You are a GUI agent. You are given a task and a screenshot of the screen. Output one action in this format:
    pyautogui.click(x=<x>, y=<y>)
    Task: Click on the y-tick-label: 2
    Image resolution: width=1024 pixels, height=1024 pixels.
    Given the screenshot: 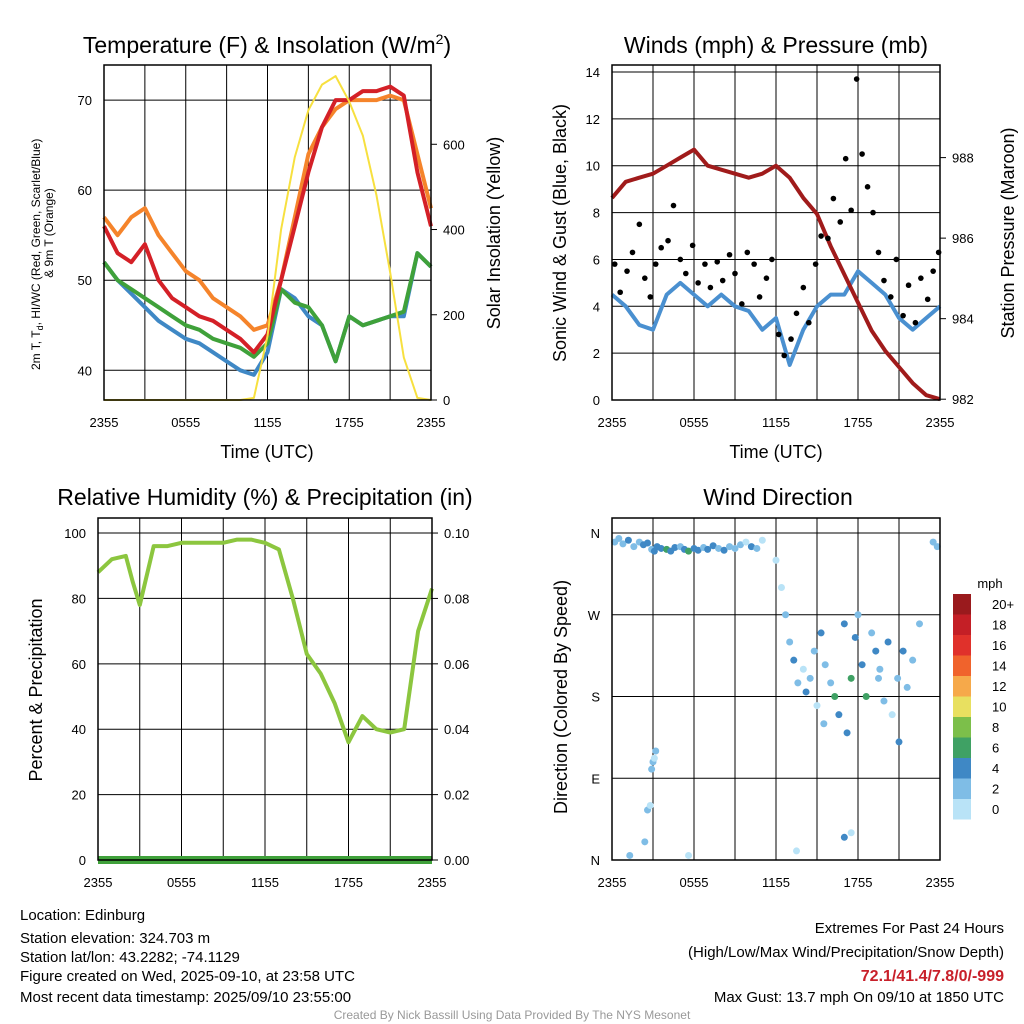 What is the action you would take?
    pyautogui.click(x=596, y=353)
    